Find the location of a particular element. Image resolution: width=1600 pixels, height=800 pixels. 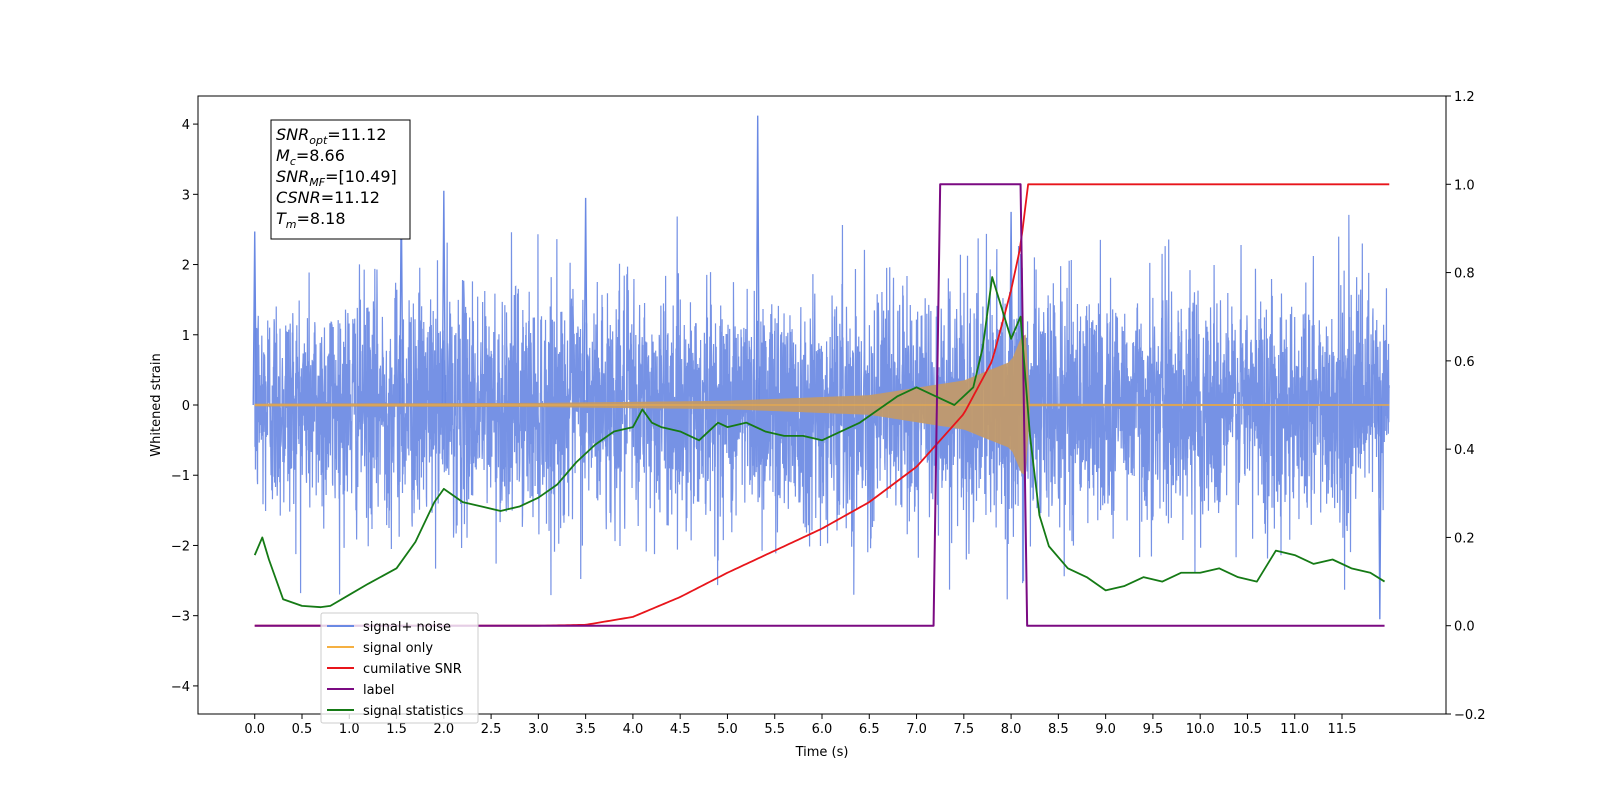

x-tick-label: 10.0 is located at coordinates (1200, 729).